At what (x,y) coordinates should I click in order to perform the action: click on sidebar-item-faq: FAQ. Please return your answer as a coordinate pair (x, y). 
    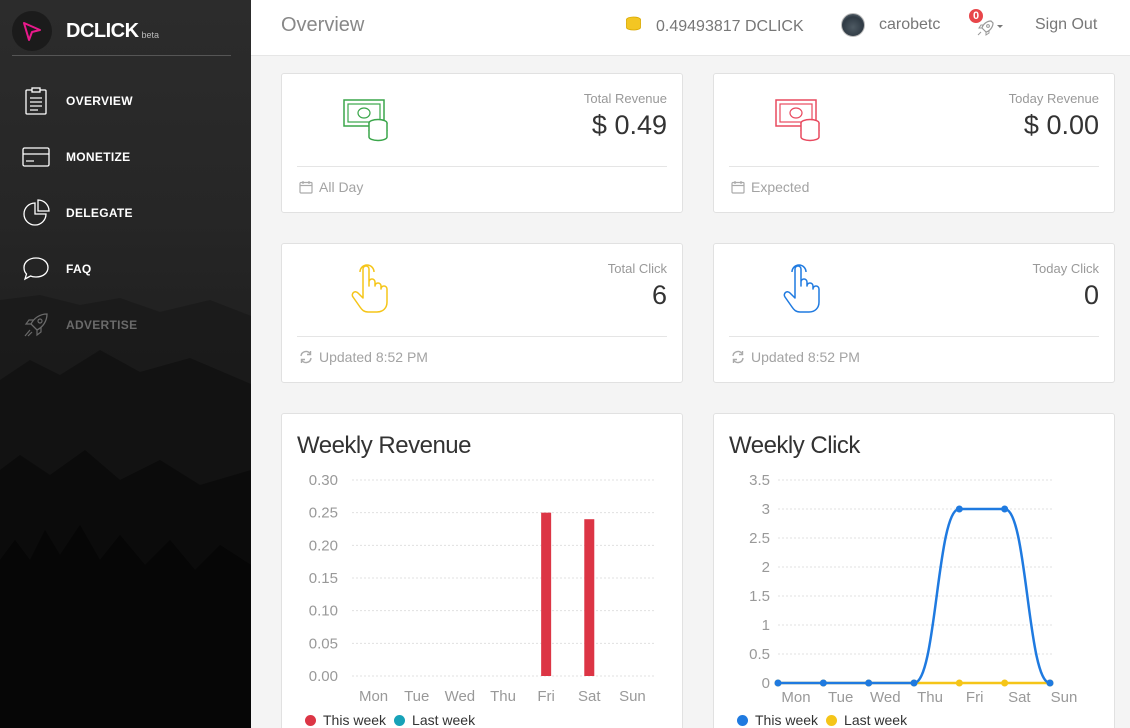
    Looking at the image, I should click on (125, 269).